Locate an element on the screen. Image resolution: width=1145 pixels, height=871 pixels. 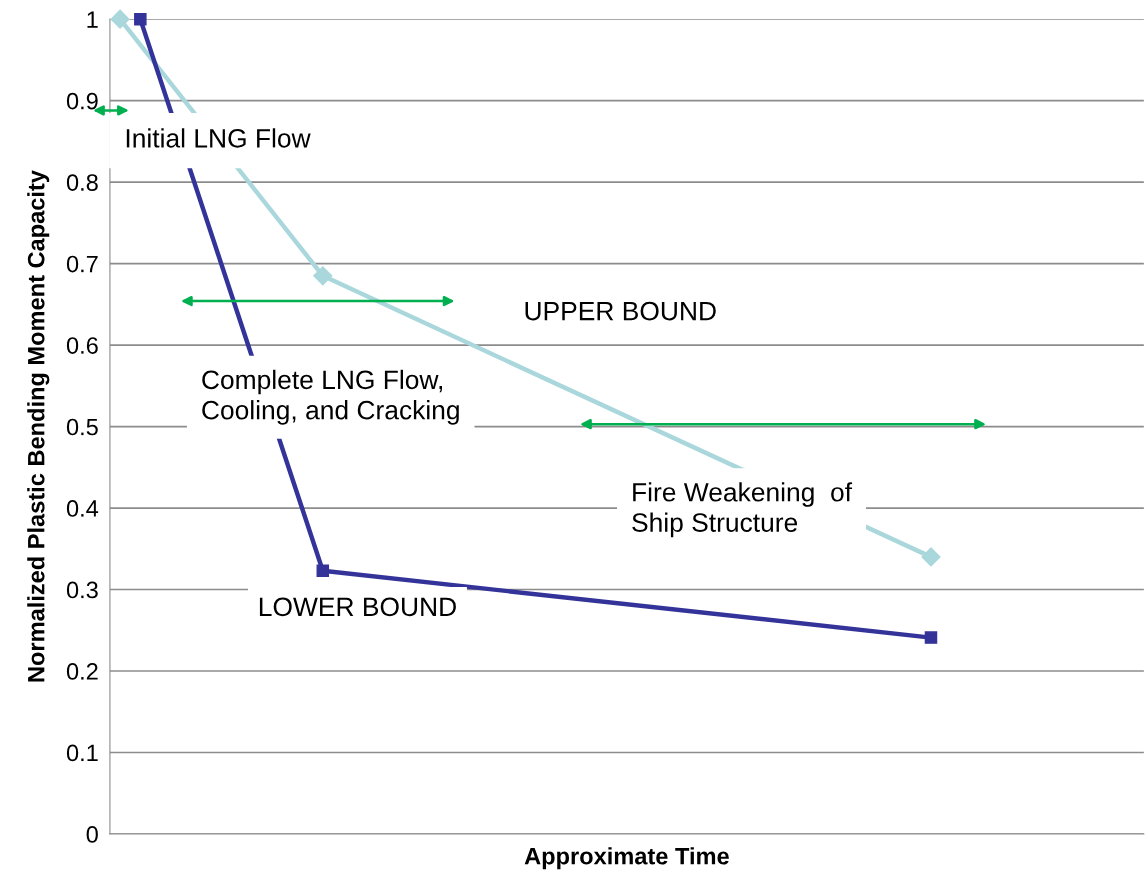
y-tick-label: 1 is located at coordinates (92, 19).